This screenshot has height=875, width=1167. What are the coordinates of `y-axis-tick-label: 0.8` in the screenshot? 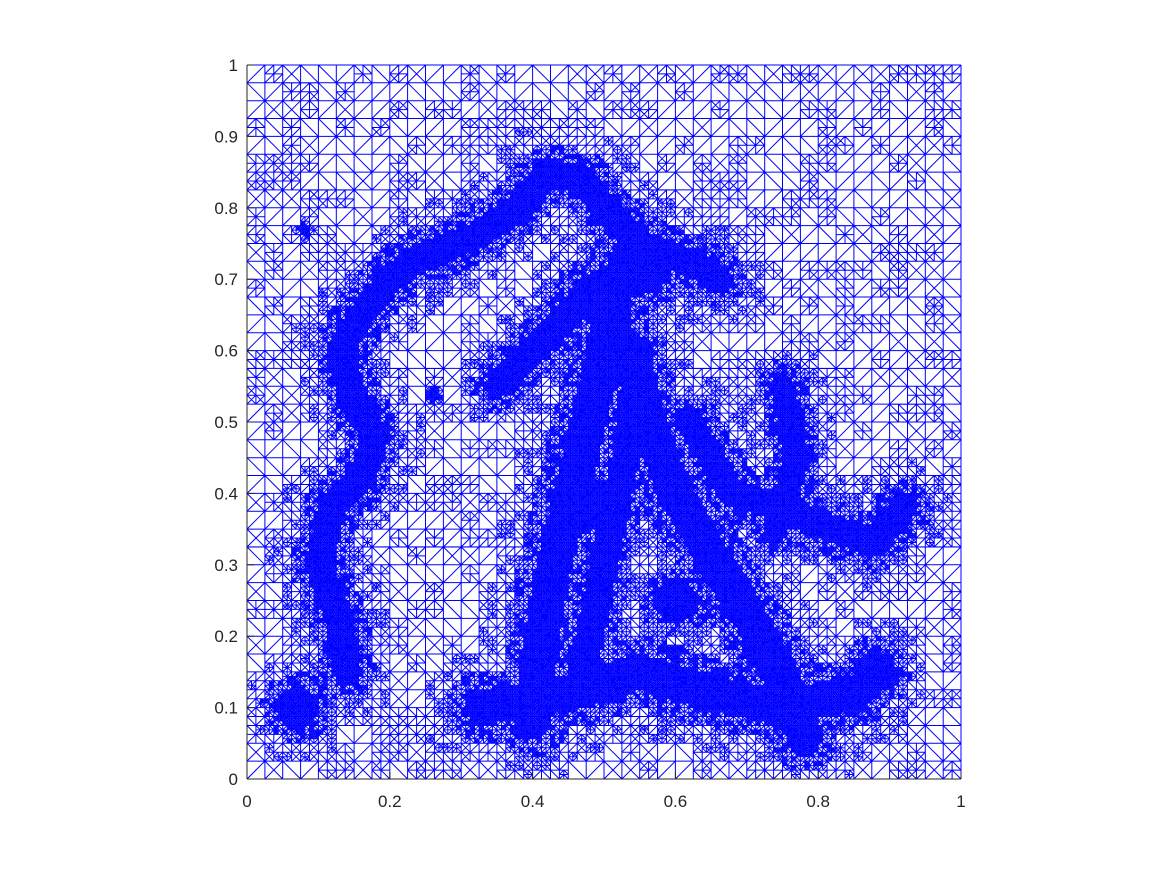 It's located at (226, 208).